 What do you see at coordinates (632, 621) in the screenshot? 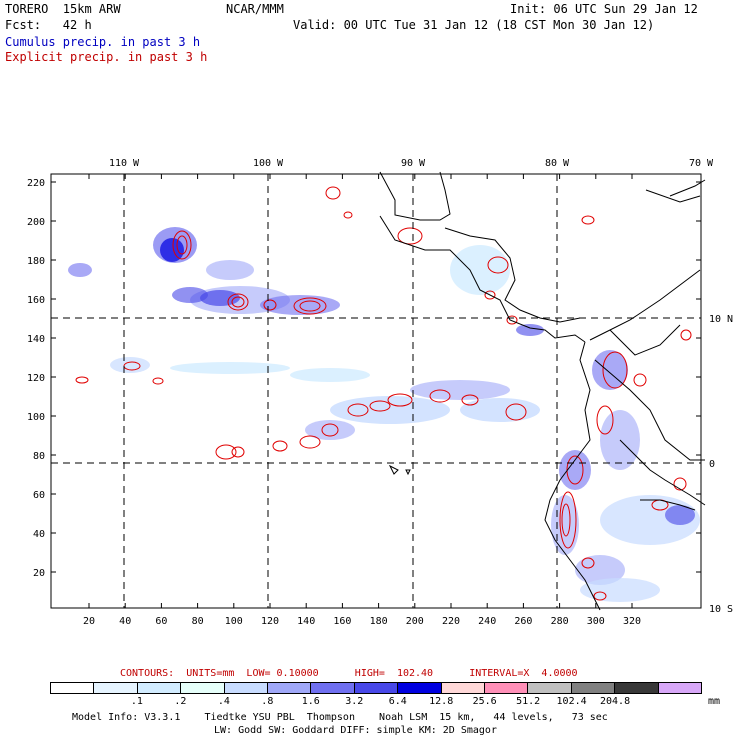
I see `x-tick-label: 320` at bounding box center [632, 621].